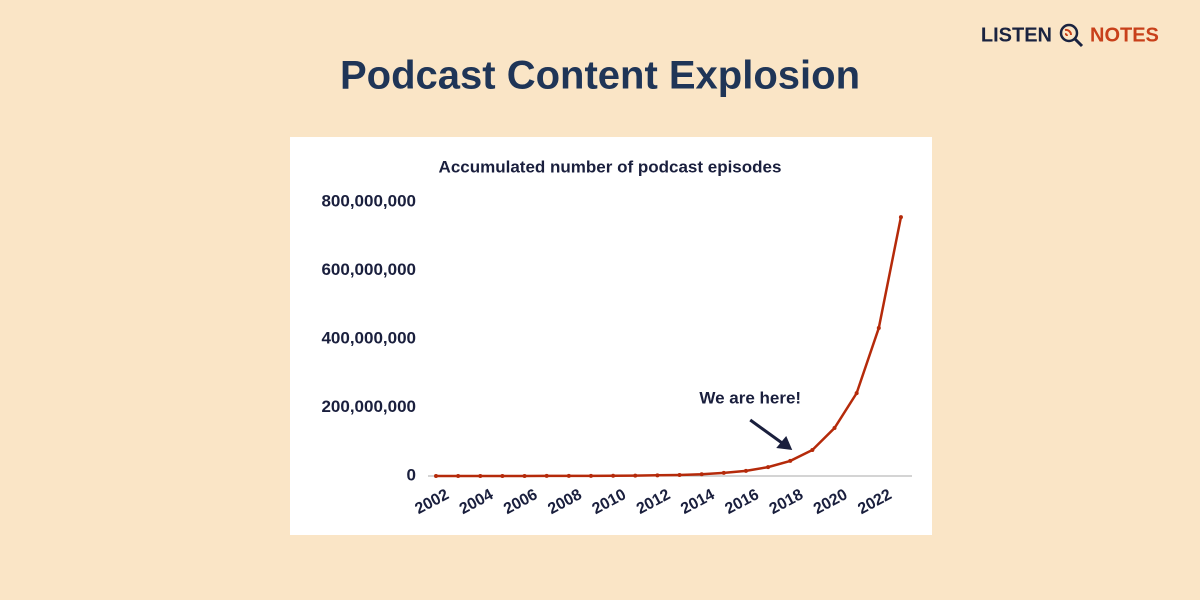 The width and height of the screenshot is (1200, 600). Describe the element at coordinates (411, 474) in the screenshot. I see `y-tick-label: 0` at that location.